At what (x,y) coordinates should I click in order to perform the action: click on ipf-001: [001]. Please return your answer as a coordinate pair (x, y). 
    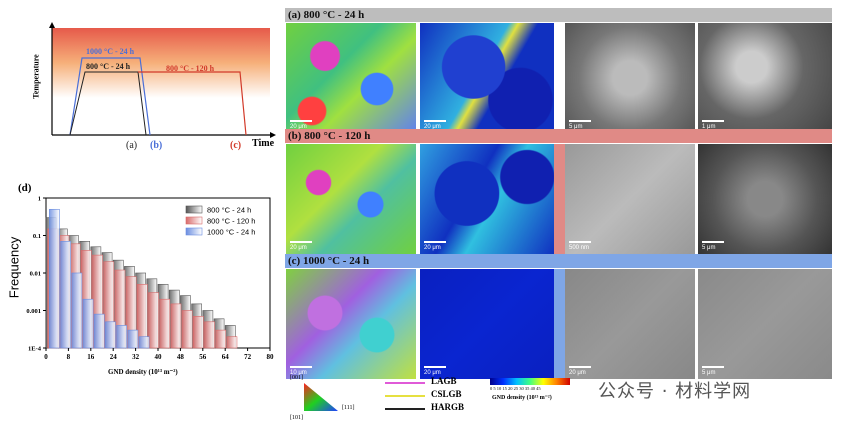
    Looking at the image, I should click on (296, 378).